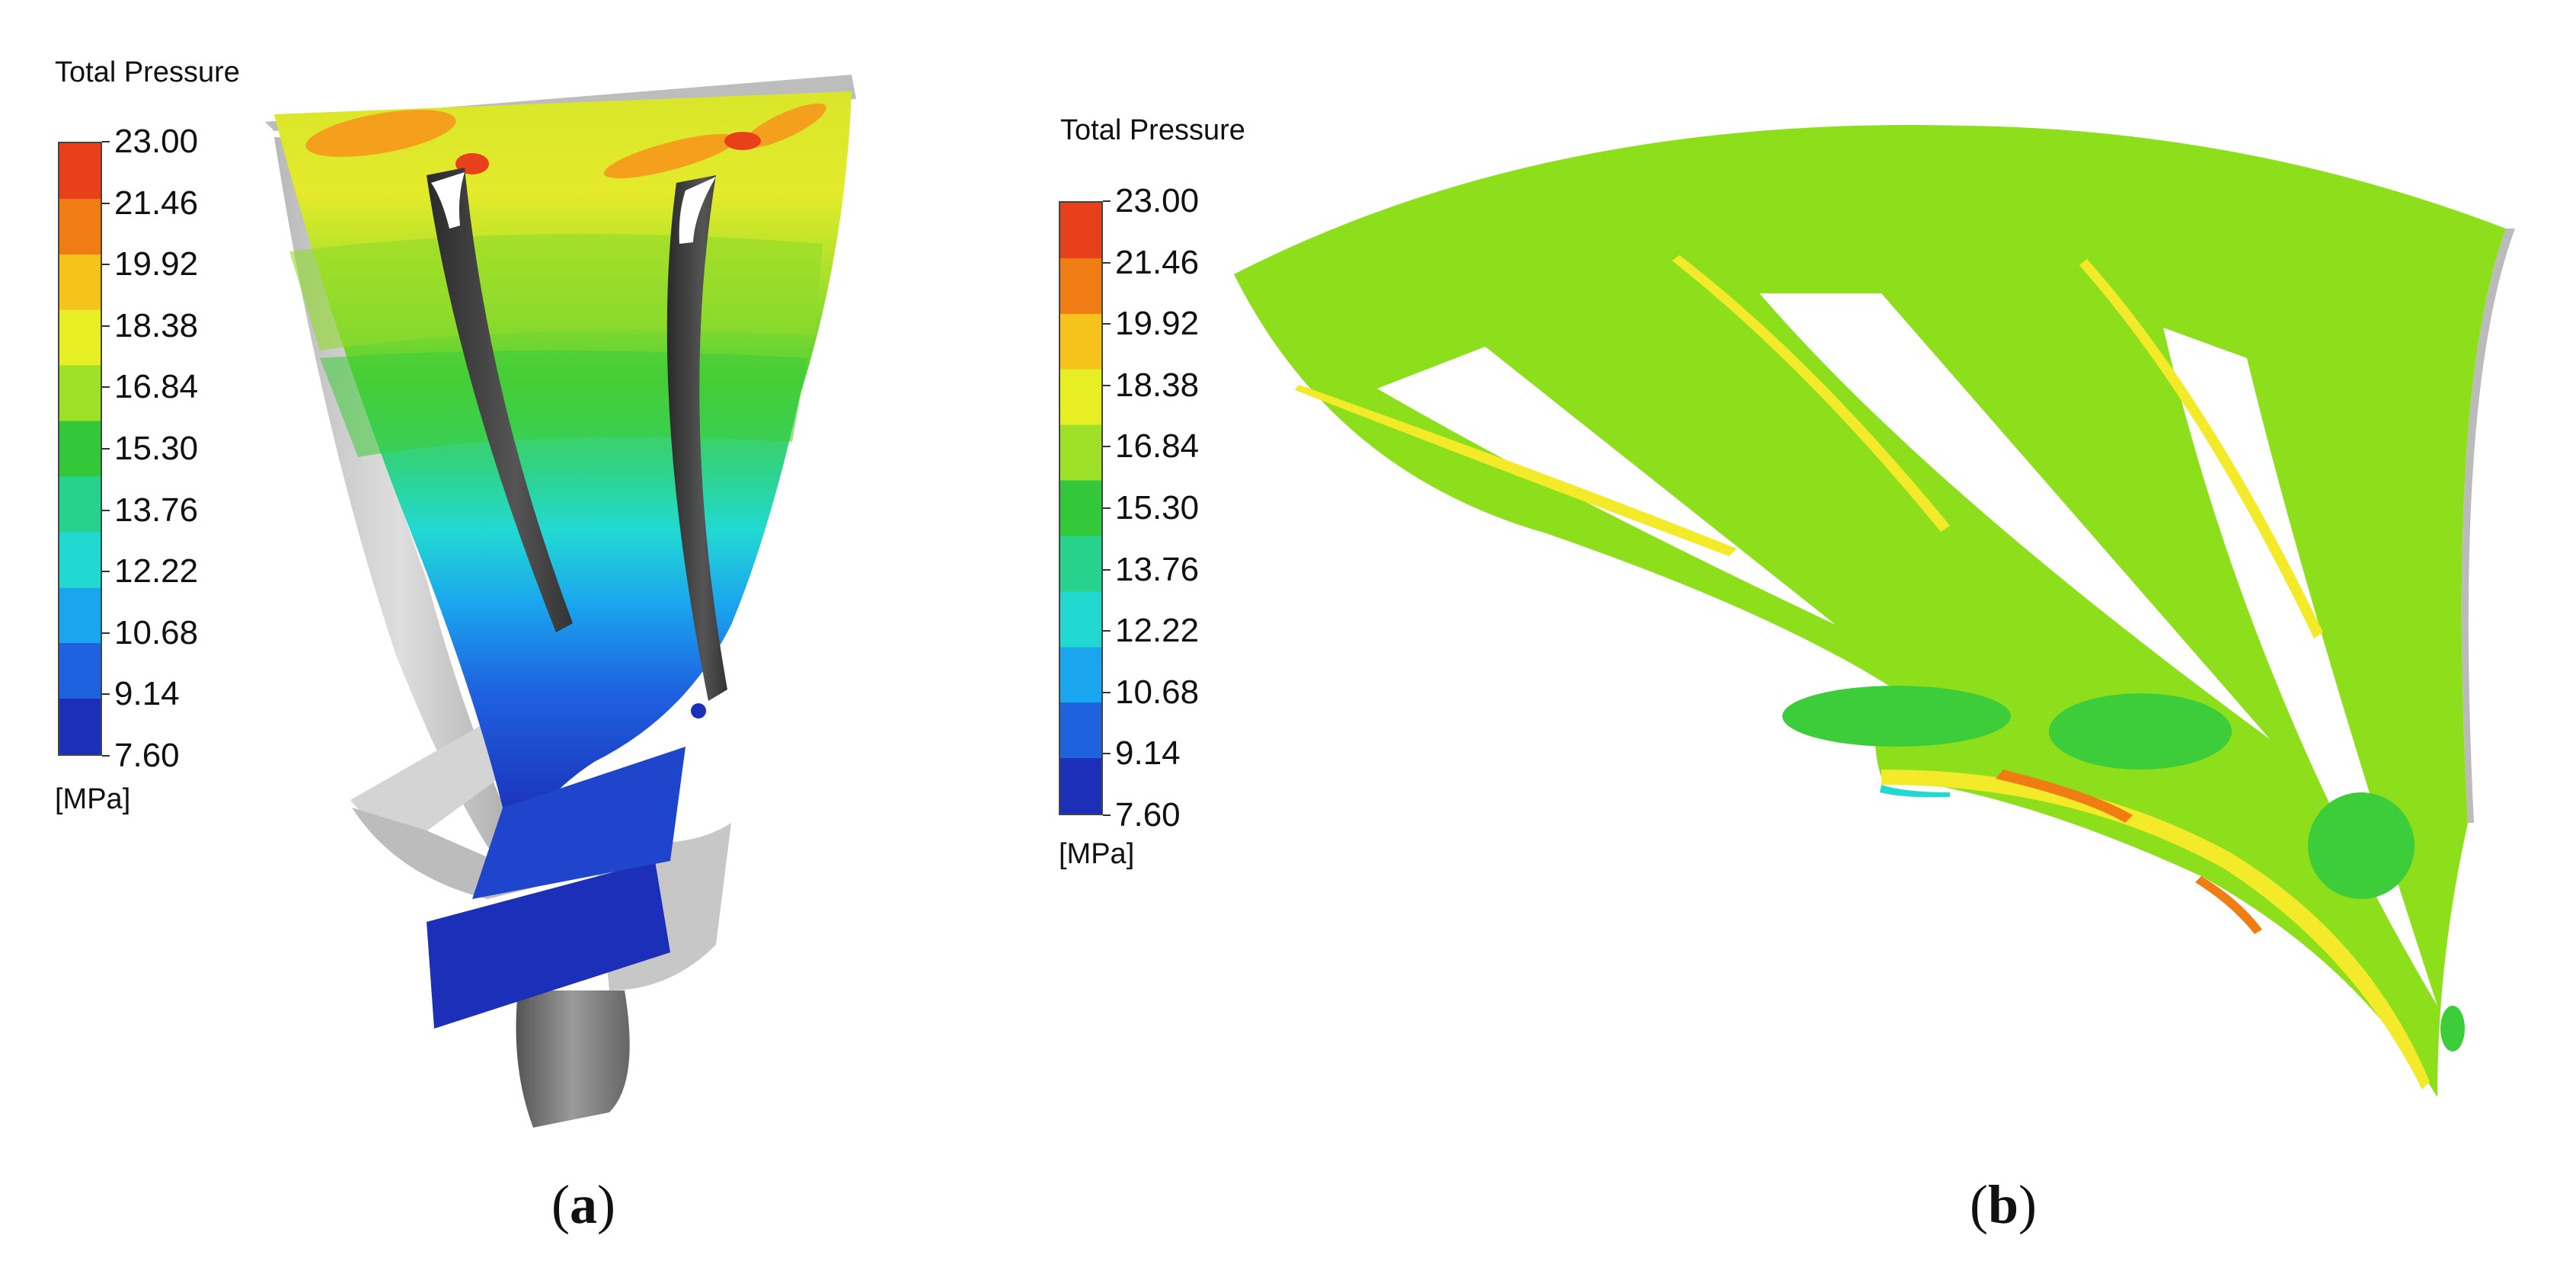  I want to click on caption-a: (a), so click(583, 1204).